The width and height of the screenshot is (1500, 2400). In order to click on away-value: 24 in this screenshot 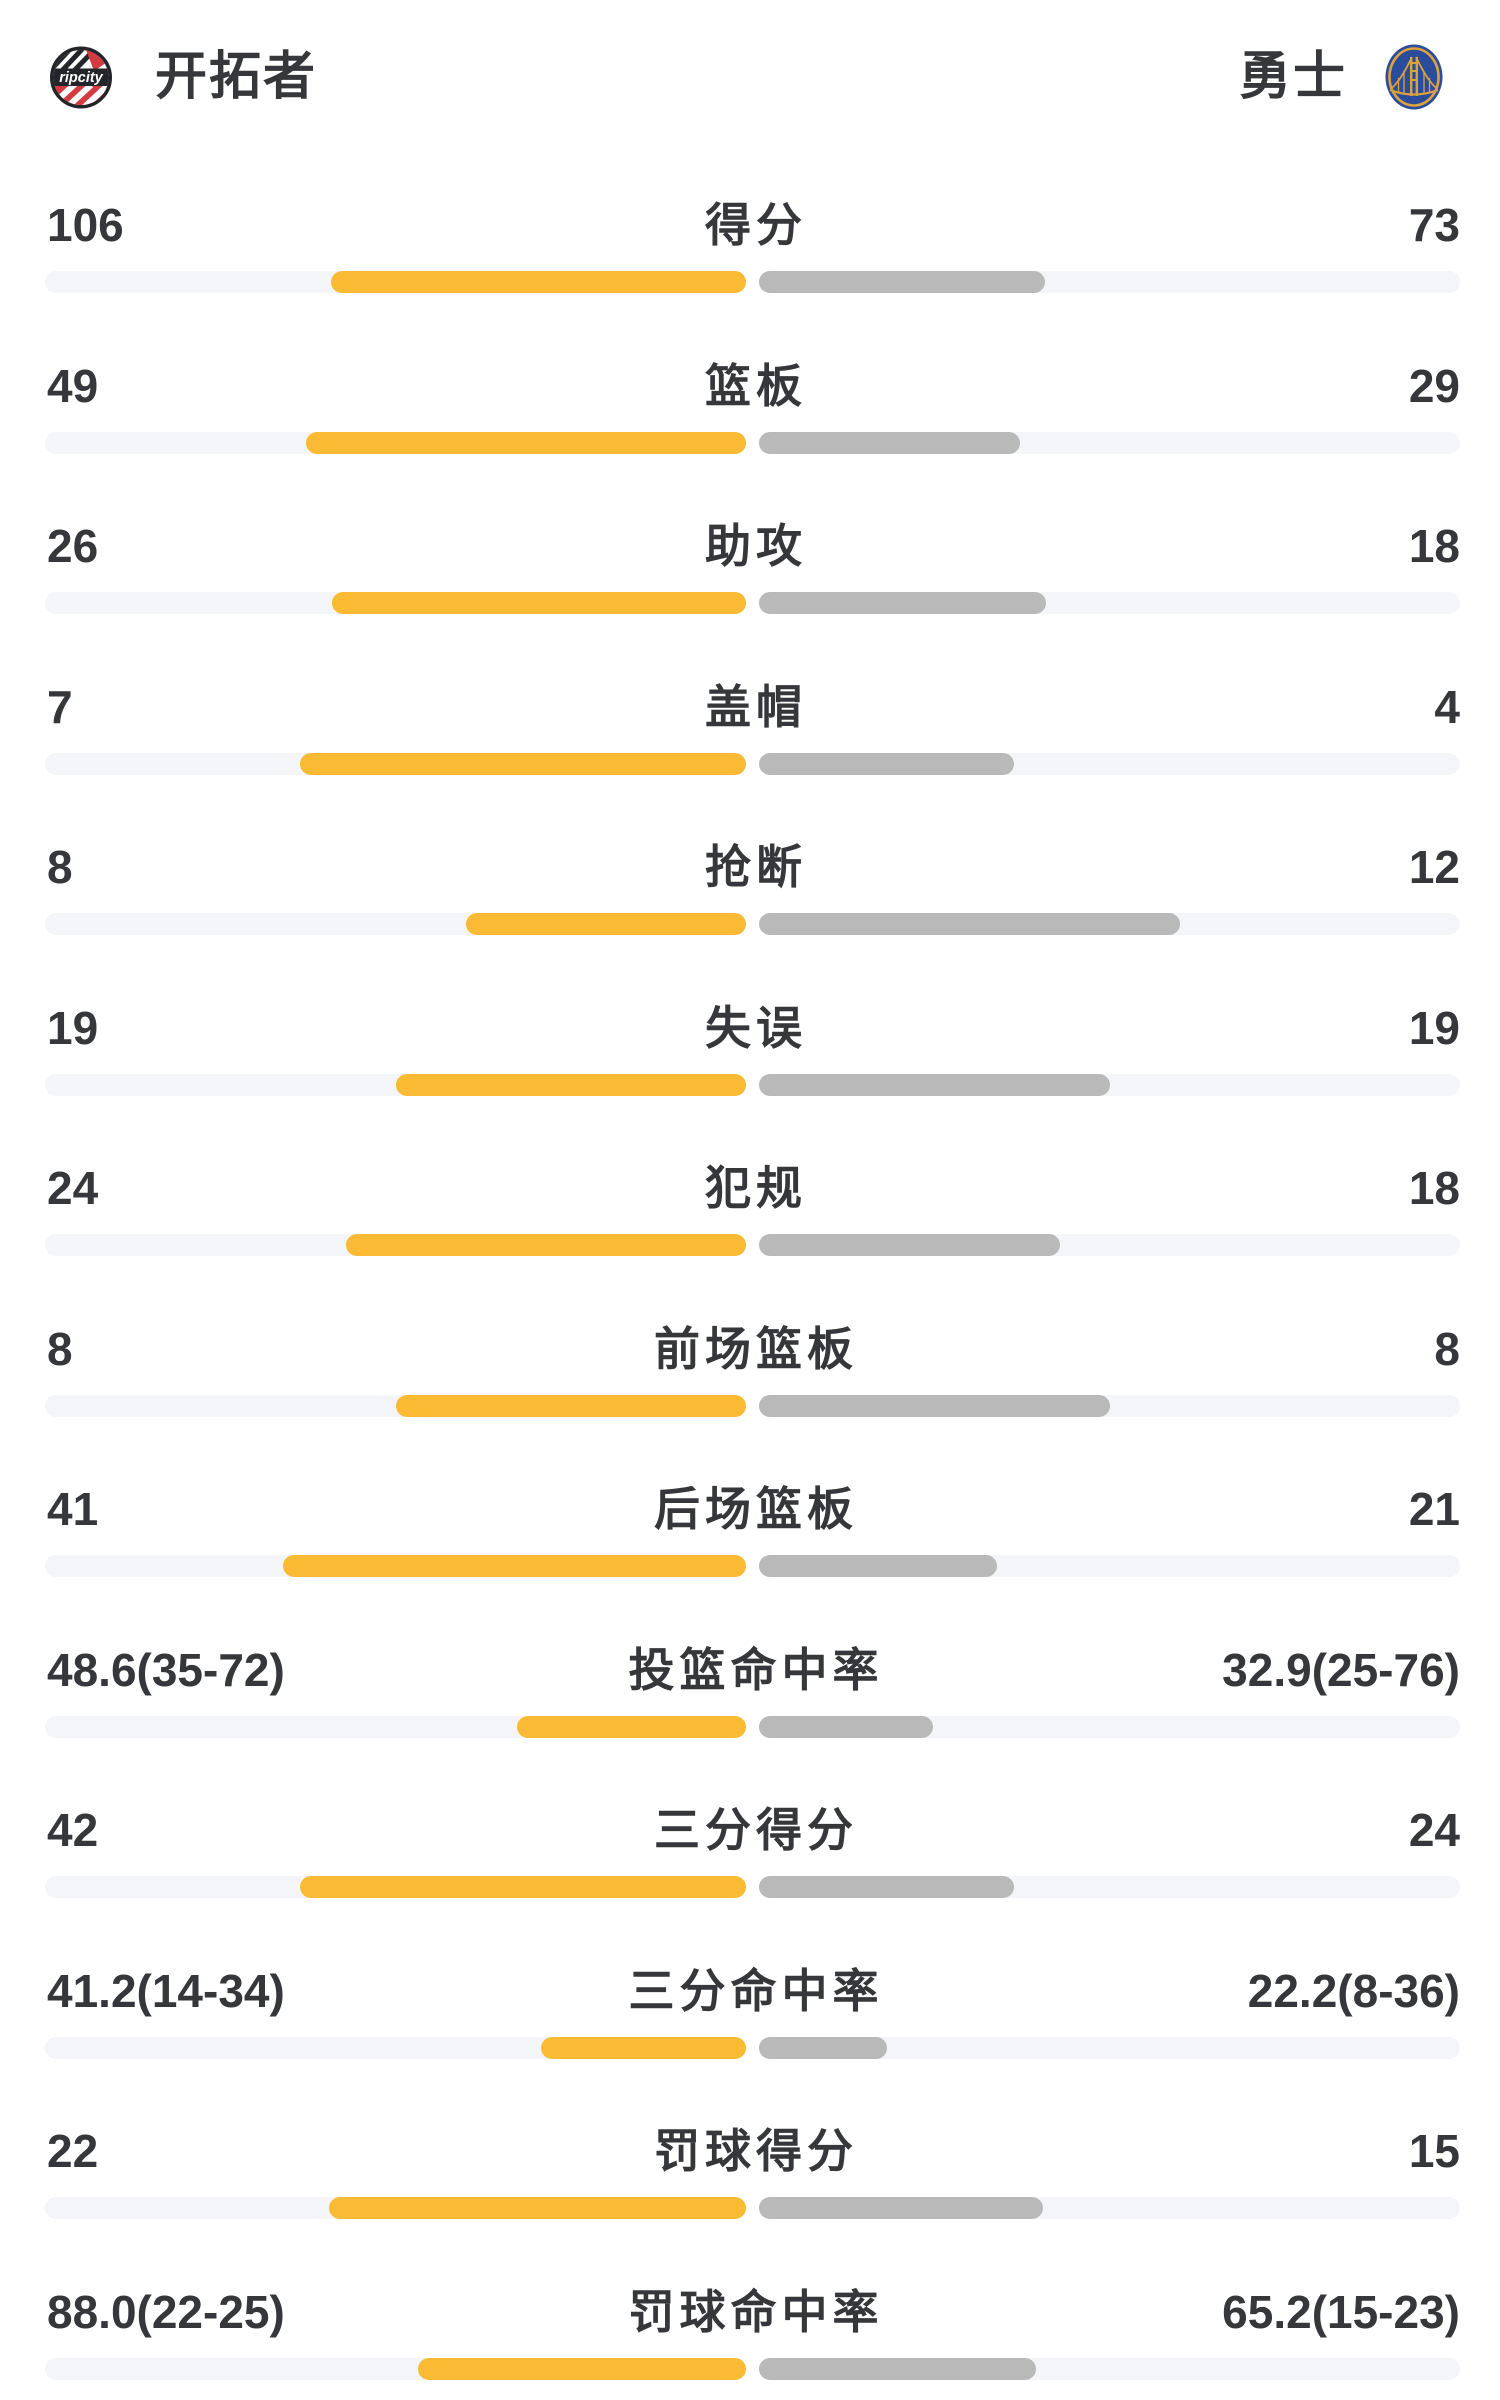, I will do `click(1434, 1830)`.